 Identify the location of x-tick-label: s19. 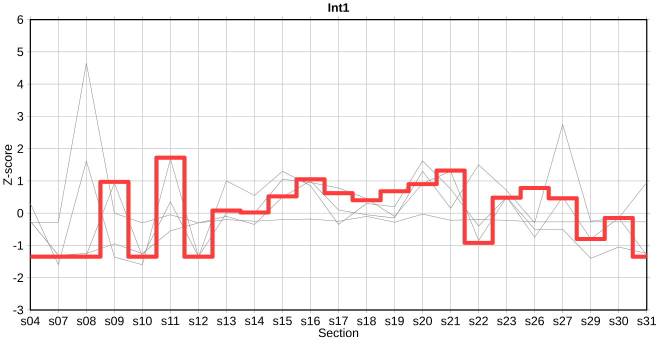
(394, 321).